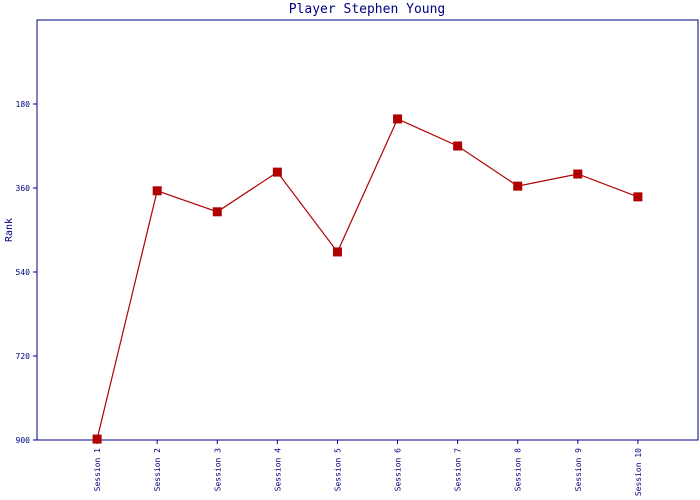 This screenshot has width=700, height=500. I want to click on x-tick-label: Session 7, so click(458, 470).